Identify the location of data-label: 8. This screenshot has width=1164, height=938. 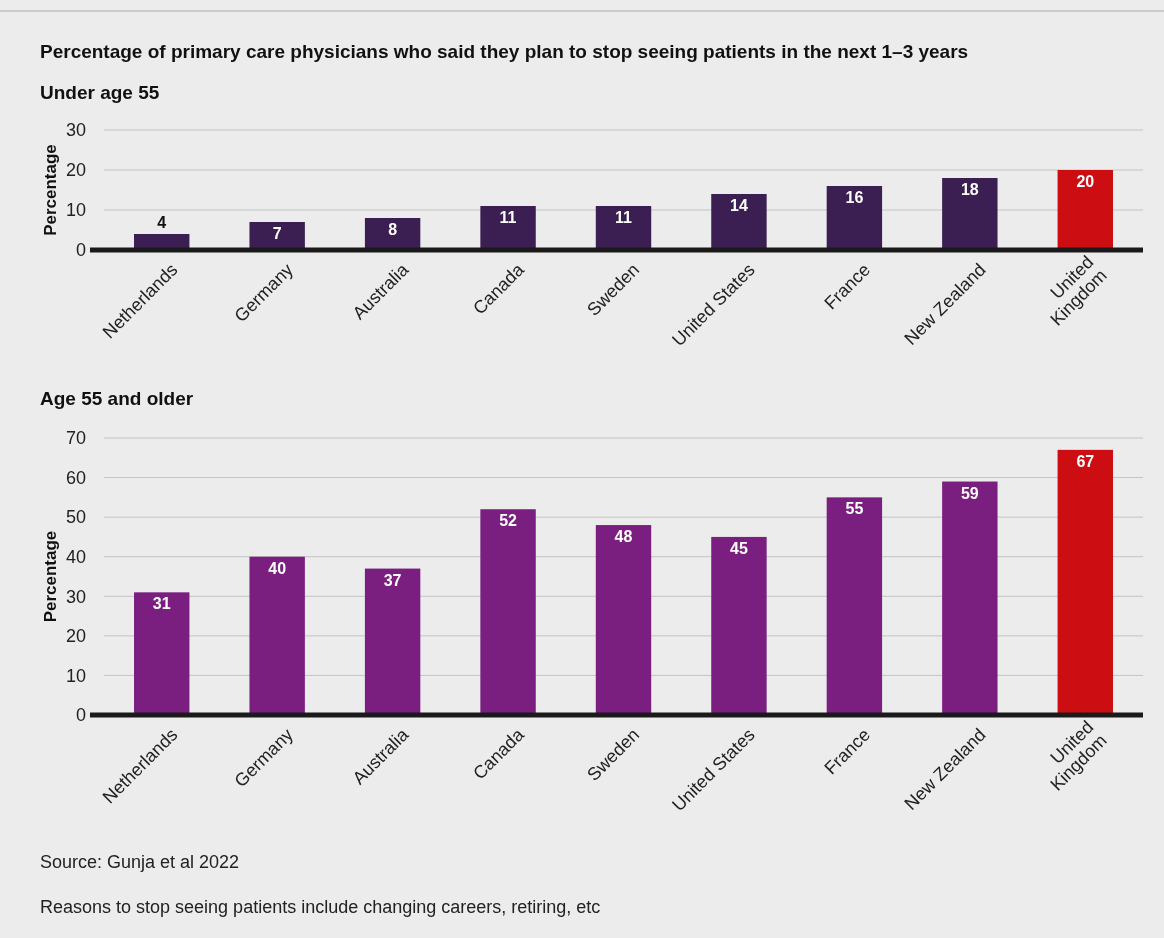
(393, 229).